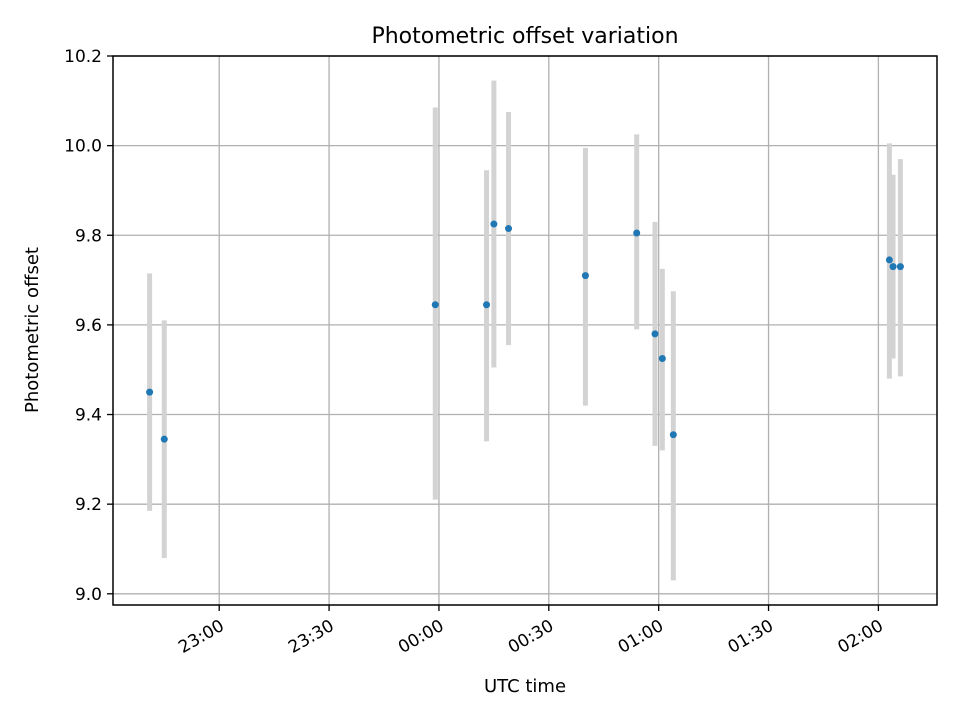 The image size is (960, 720). I want to click on x-tick-label: 01:30, so click(751, 637).